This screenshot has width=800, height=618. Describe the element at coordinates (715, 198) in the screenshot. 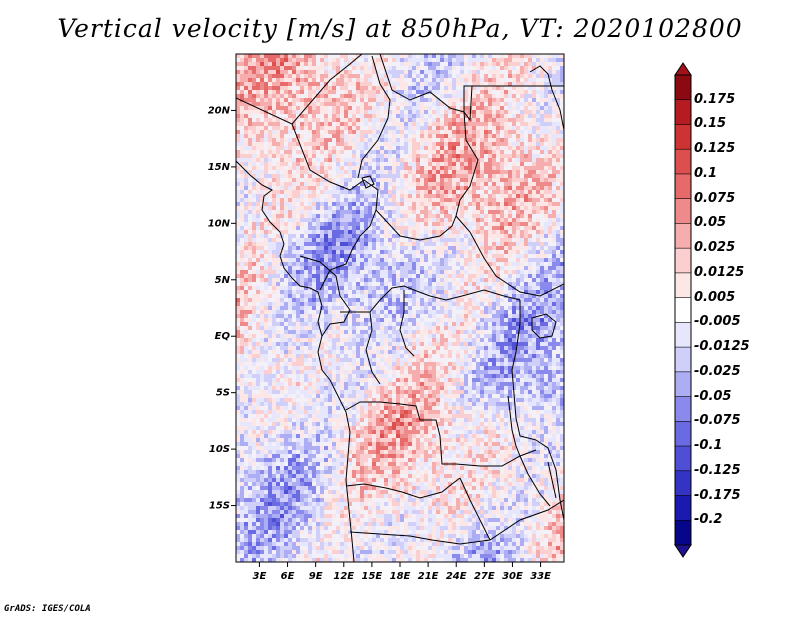

I see `colorbar-label: 0.075` at that location.